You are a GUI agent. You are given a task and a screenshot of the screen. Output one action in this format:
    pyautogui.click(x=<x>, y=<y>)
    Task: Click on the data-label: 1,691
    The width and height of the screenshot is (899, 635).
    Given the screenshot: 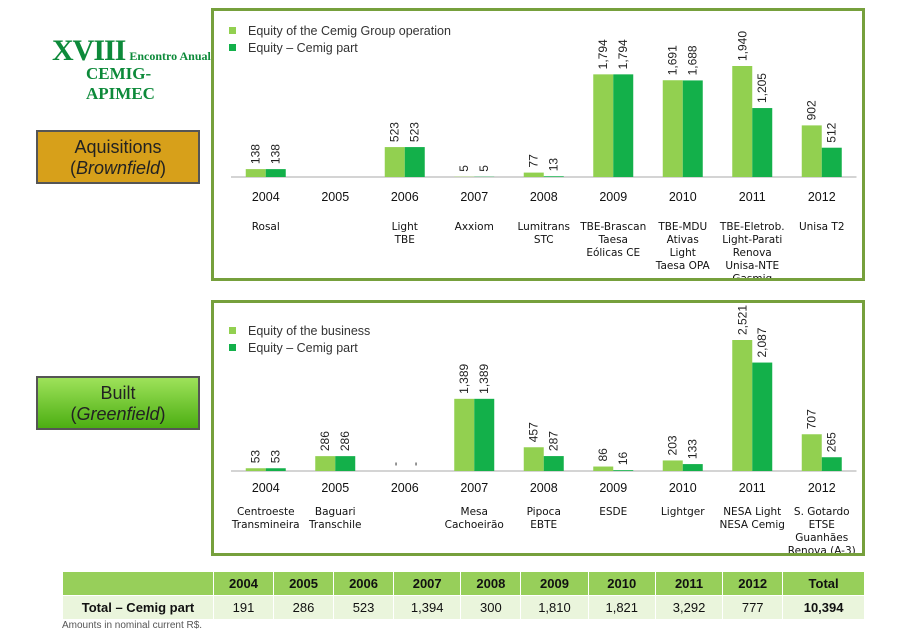 What is the action you would take?
    pyautogui.click(x=673, y=60)
    